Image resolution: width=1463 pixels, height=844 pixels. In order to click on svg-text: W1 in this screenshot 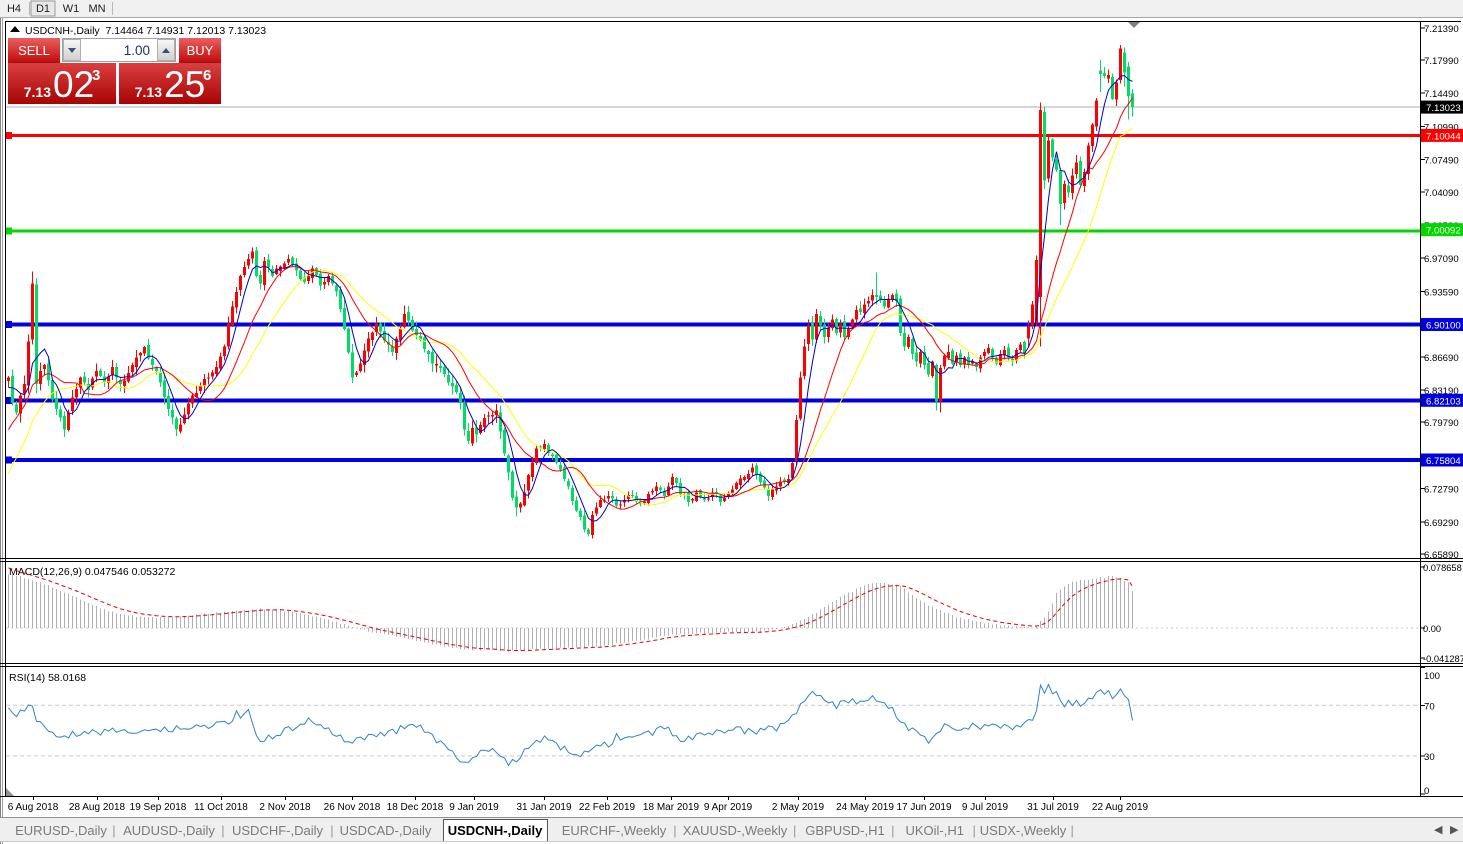, I will do `click(71, 9)`.